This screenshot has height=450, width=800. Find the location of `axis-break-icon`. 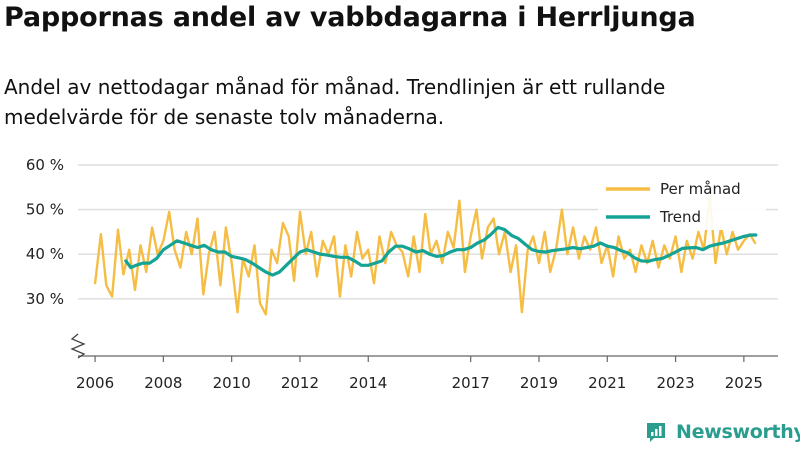

axis-break-icon is located at coordinates (78, 346).